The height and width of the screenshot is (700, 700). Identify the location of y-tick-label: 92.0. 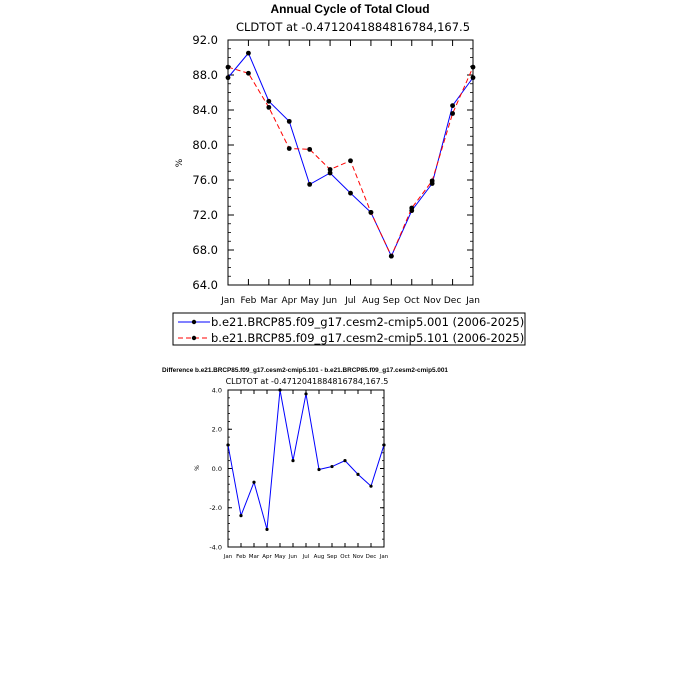
(205, 40).